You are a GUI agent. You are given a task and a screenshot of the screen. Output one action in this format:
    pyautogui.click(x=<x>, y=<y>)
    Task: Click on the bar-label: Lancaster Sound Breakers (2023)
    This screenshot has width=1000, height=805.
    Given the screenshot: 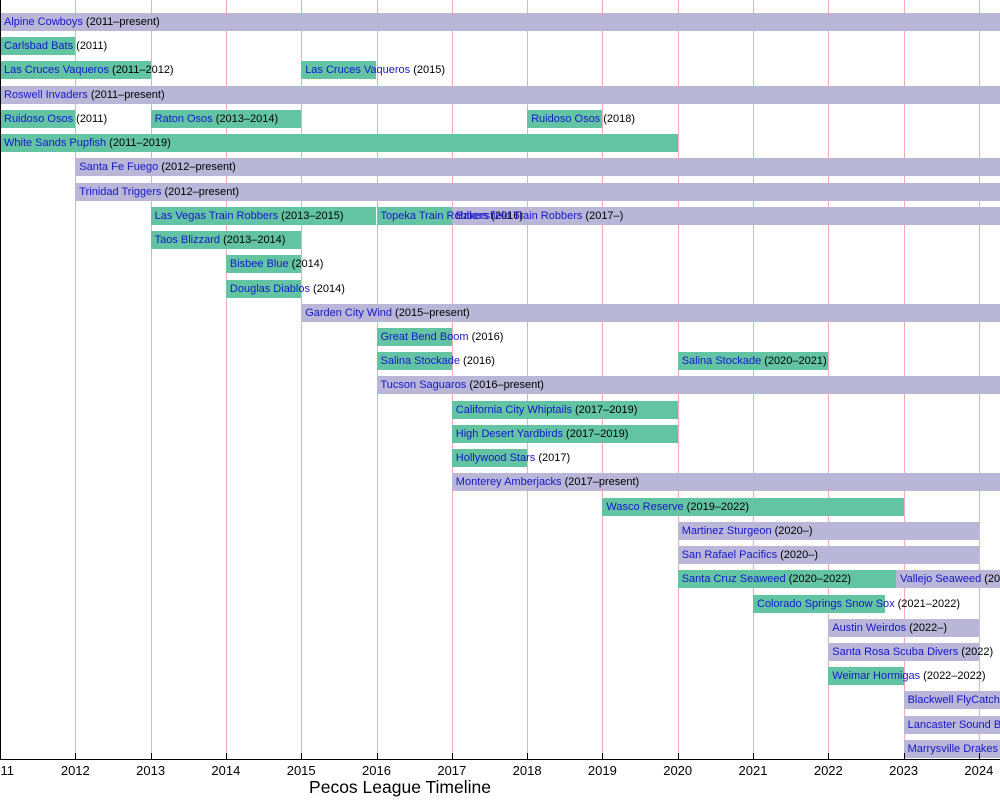 What is the action you would take?
    pyautogui.click(x=954, y=725)
    